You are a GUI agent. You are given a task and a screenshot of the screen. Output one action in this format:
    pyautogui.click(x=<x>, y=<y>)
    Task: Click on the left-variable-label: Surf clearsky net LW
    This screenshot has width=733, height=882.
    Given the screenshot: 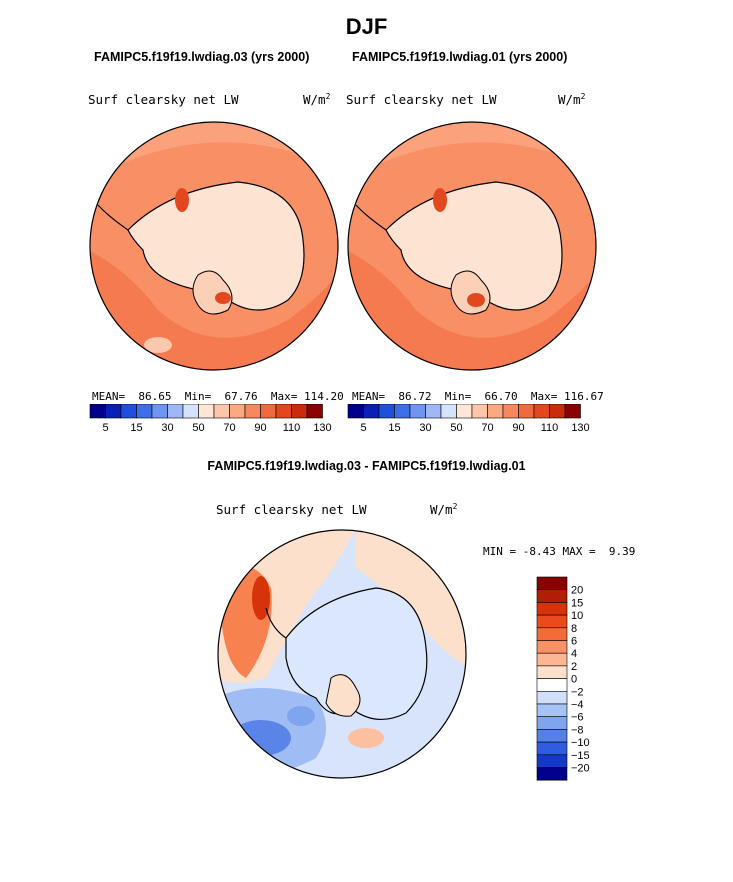 What is the action you would take?
    pyautogui.click(x=163, y=99)
    